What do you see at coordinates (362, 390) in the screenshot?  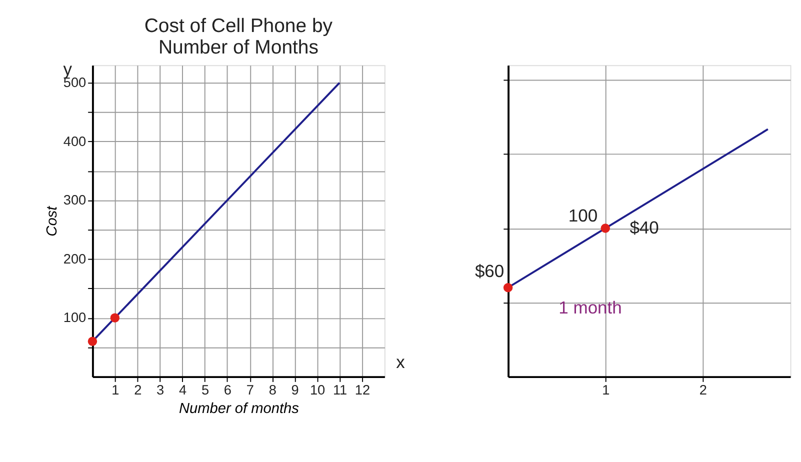 I see `x-tick-label: 12` at bounding box center [362, 390].